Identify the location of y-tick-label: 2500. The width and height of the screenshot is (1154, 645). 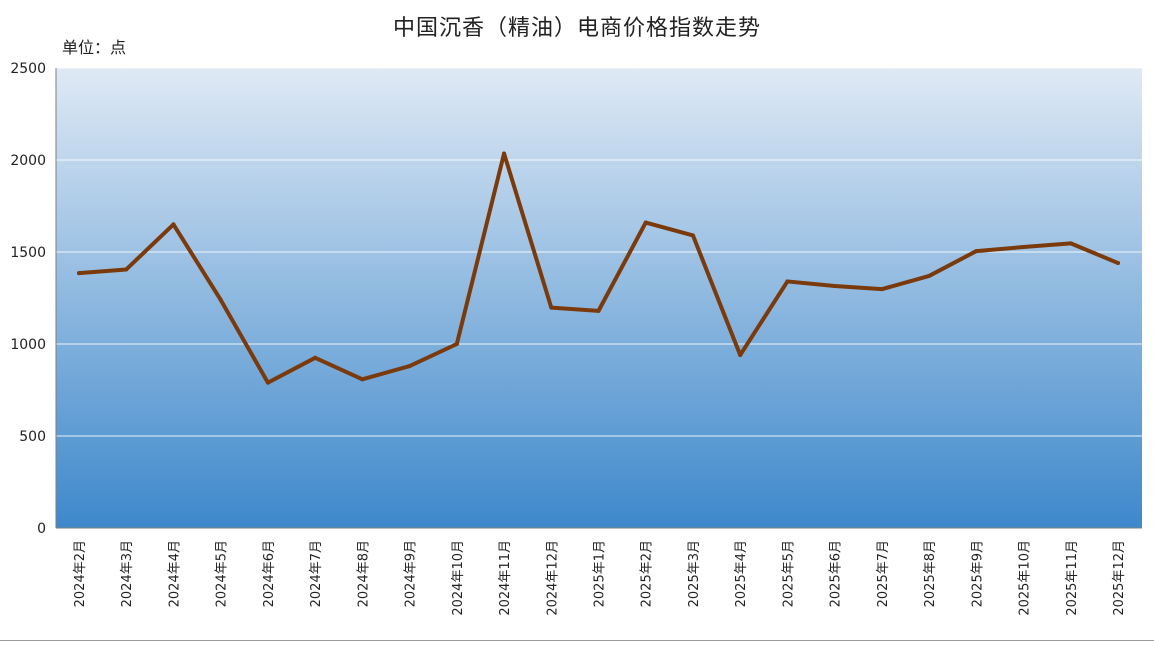
(28, 69).